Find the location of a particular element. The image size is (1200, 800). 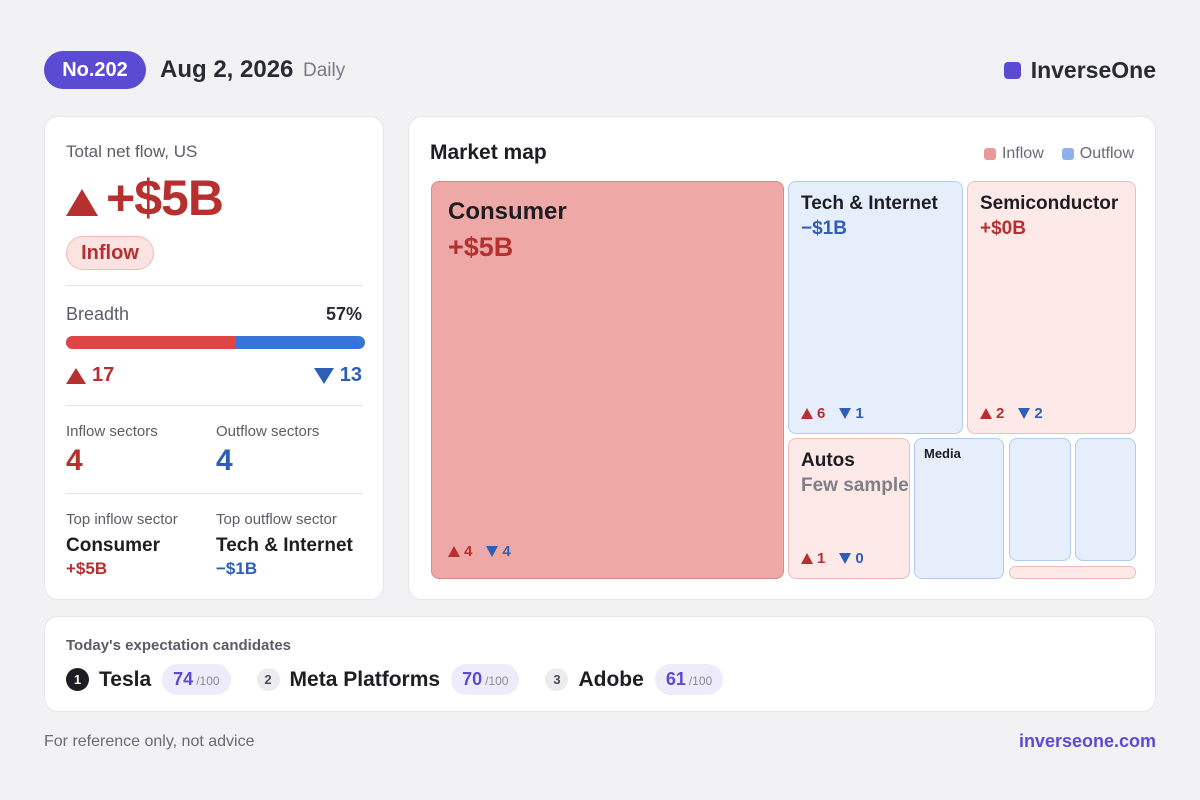

tile-autos-down: 0 is located at coordinates (859, 558).